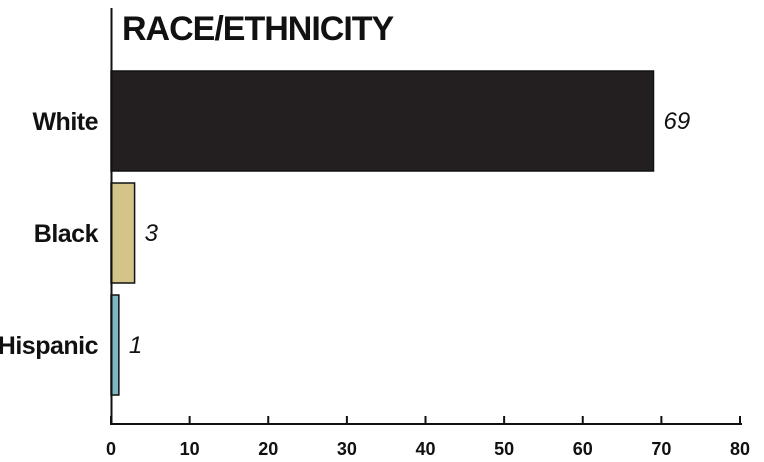  I want to click on x-tick-label-50: 50, so click(504, 449).